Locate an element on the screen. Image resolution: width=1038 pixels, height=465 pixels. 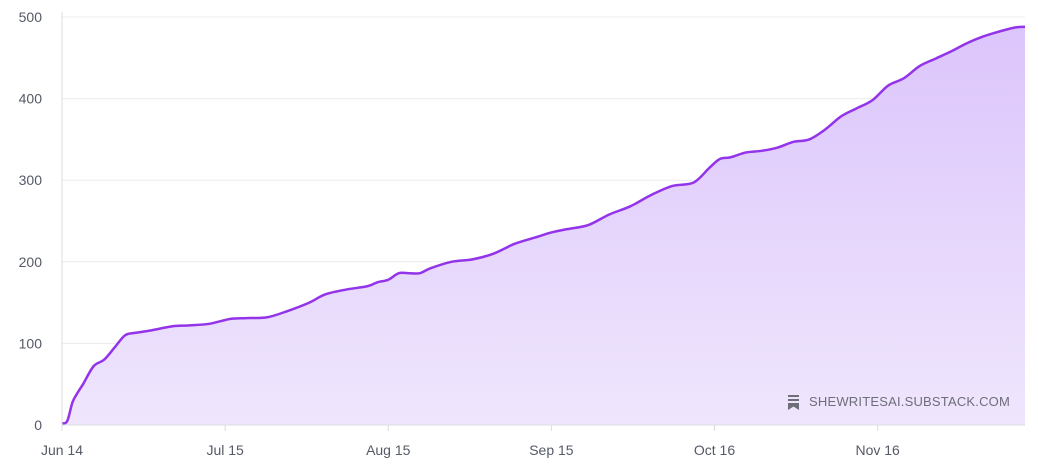
y-tick-label: 0 is located at coordinates (38, 425).